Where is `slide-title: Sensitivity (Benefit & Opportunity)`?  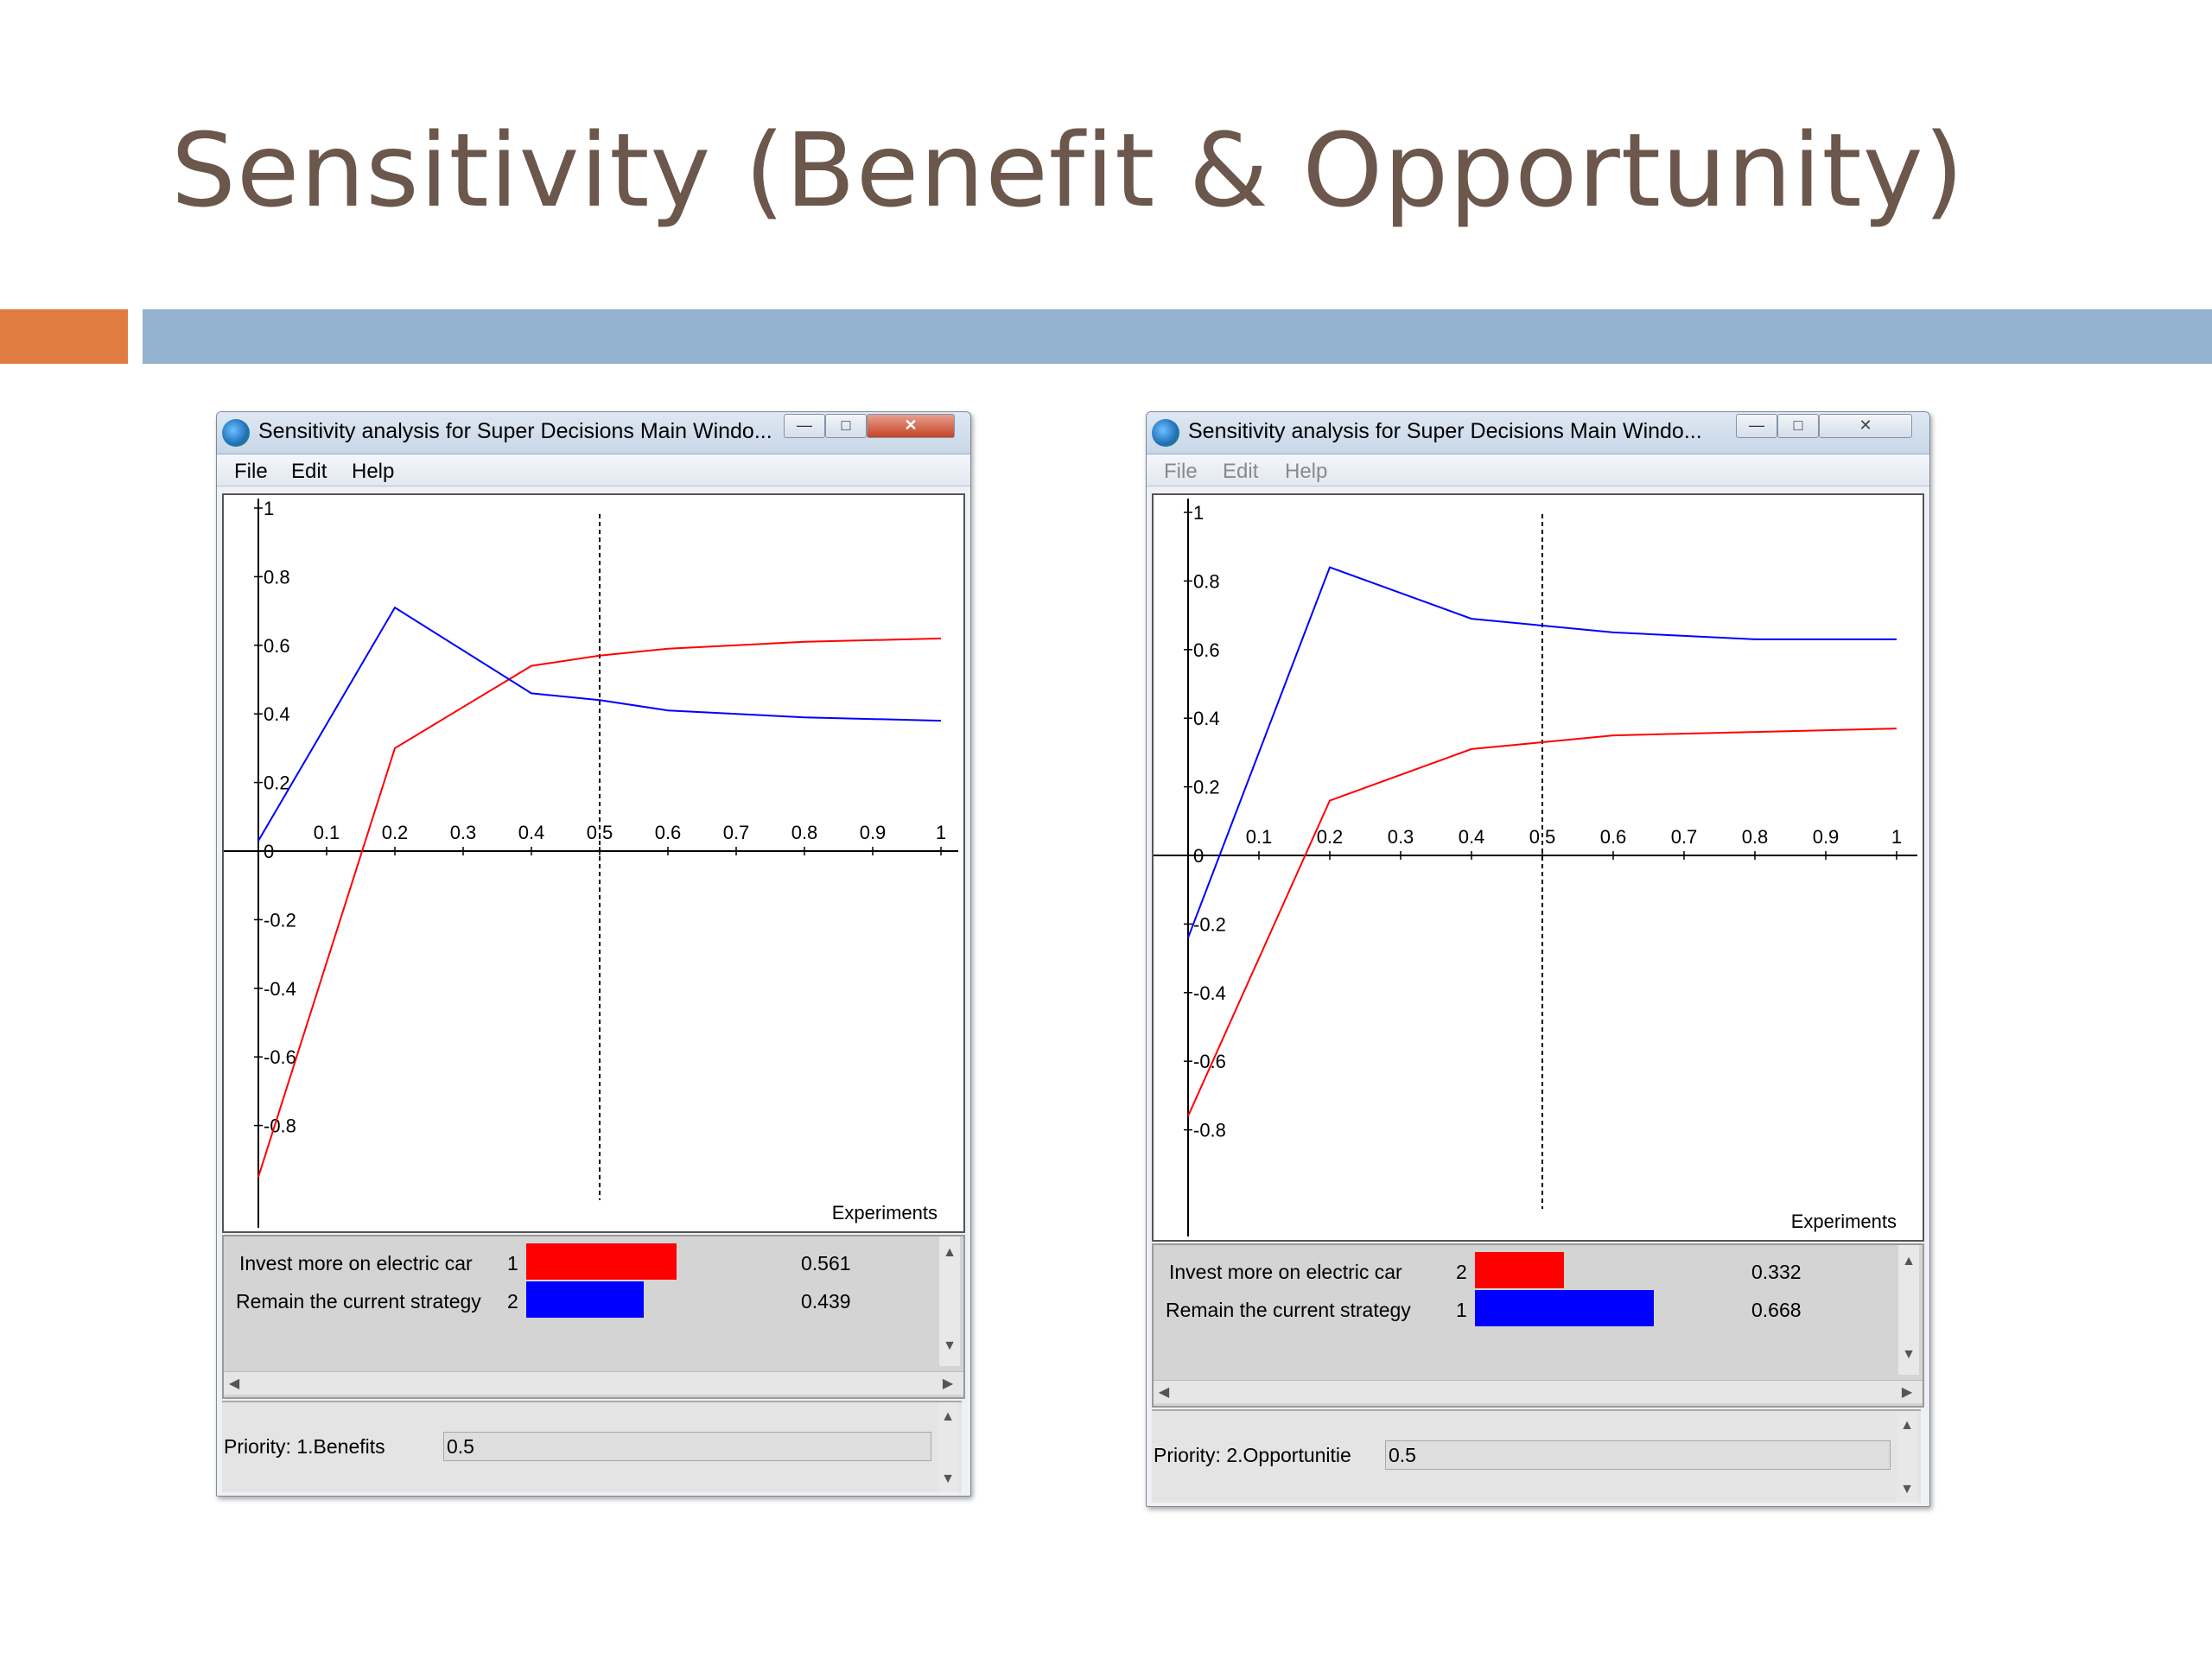 slide-title: Sensitivity (Benefit & Opportunity) is located at coordinates (1068, 170).